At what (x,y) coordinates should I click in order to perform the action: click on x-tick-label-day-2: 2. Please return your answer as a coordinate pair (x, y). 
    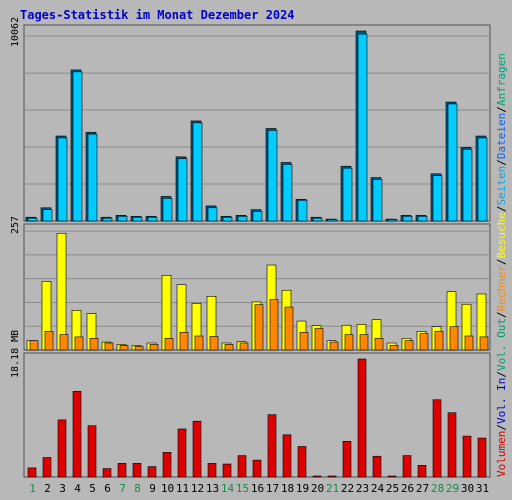
    Looking at the image, I should click on (47, 488).